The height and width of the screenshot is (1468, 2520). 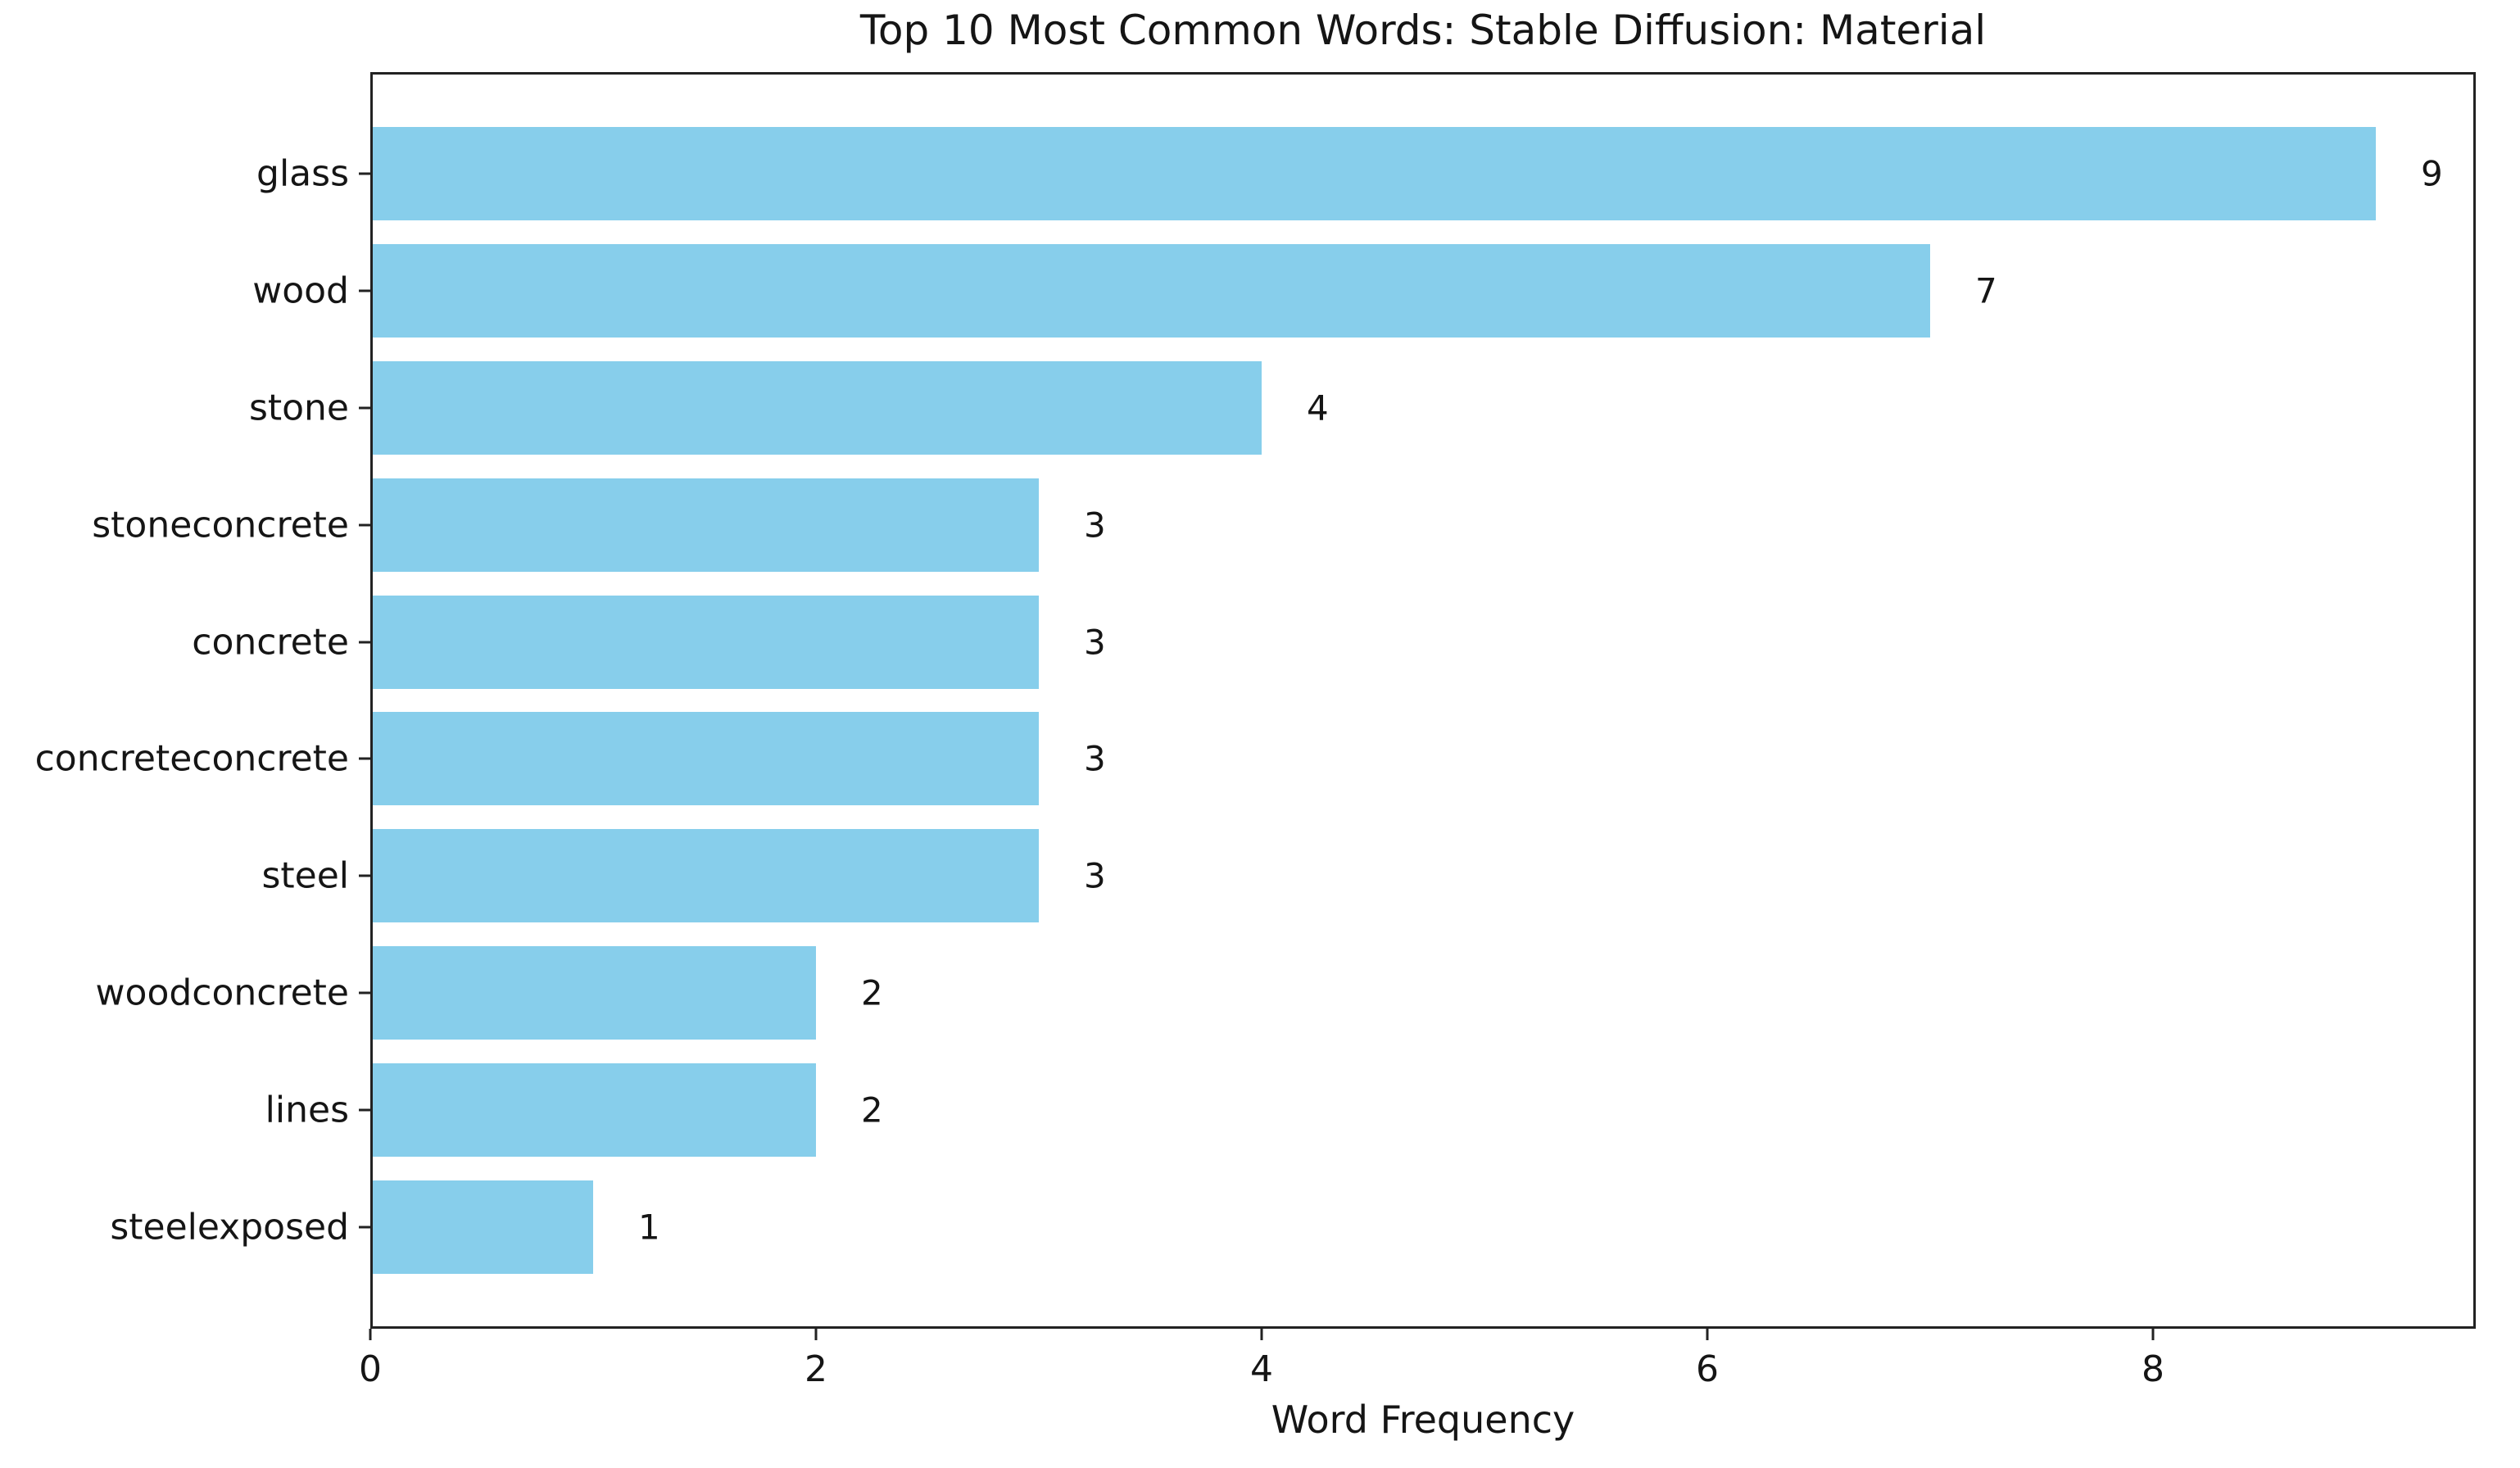 I want to click on category-label-woodconcrete: woodconcrete, so click(x=222, y=993).